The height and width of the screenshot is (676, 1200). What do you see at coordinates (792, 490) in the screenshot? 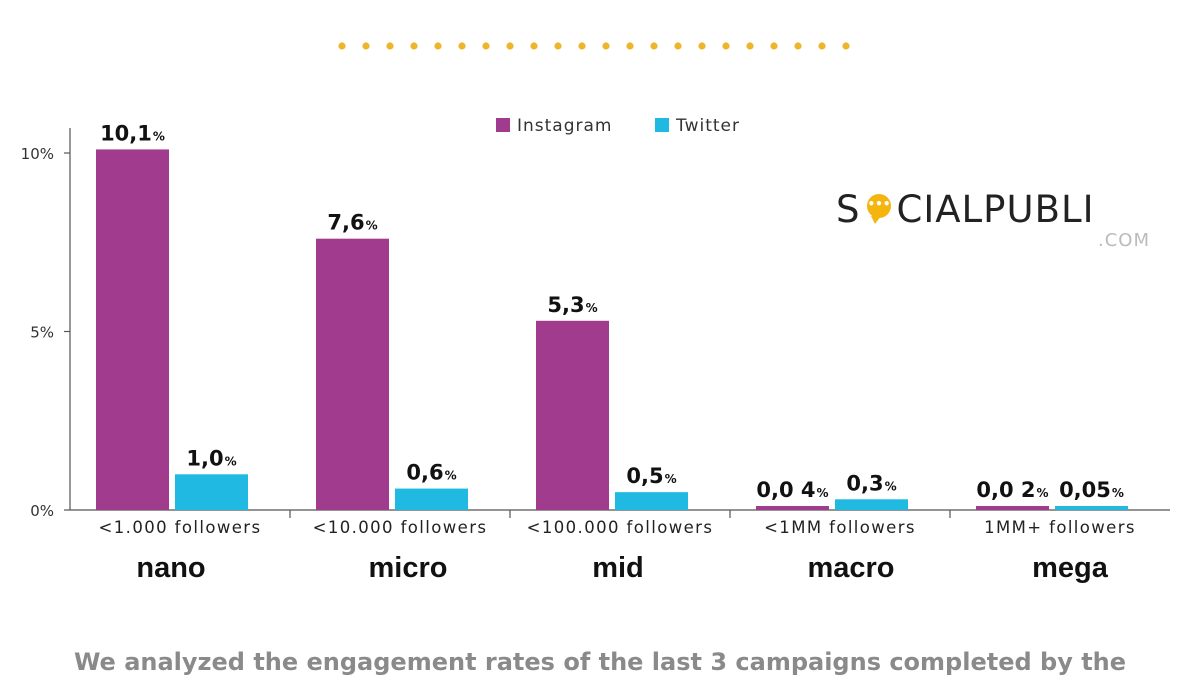
I see `data-label: 0,0 4%` at bounding box center [792, 490].